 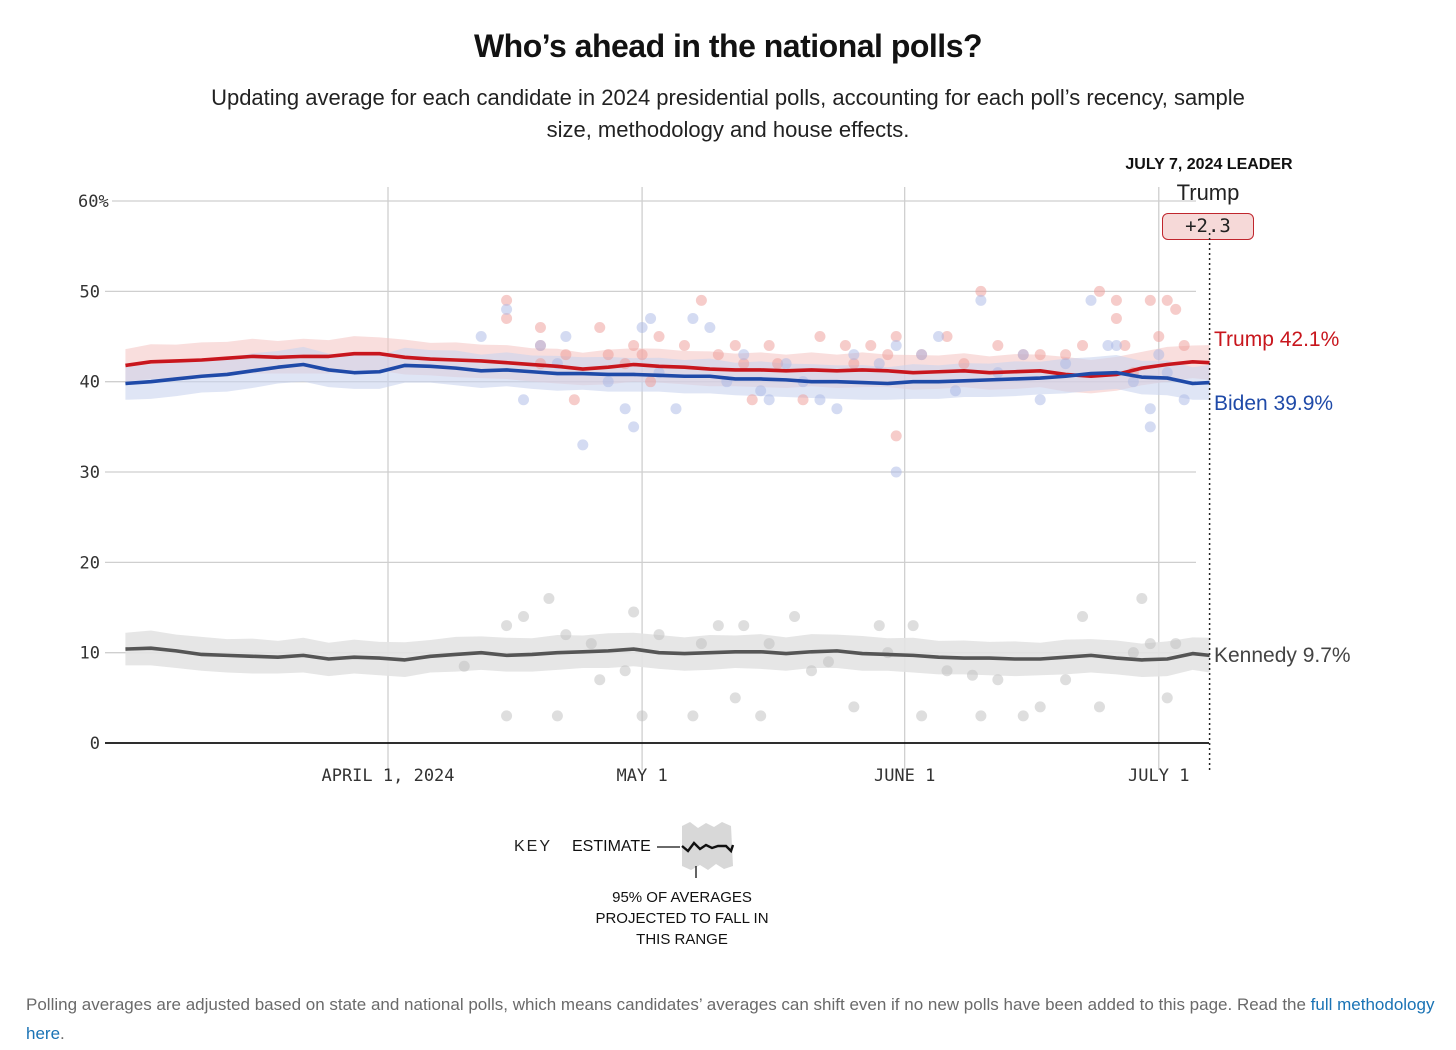 What do you see at coordinates (730, 1019) in the screenshot?
I see `methodology-link: full methodology here` at bounding box center [730, 1019].